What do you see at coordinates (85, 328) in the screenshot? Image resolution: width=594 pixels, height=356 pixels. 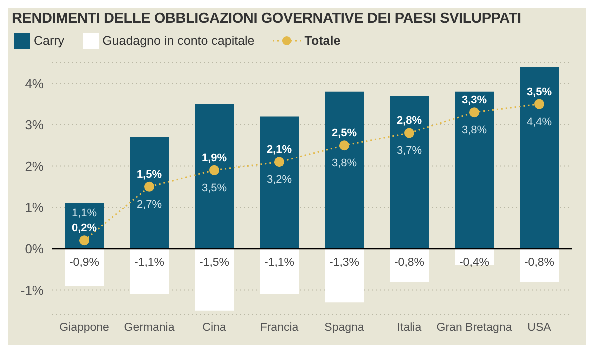 I see `x-tick-label: Giappone` at bounding box center [85, 328].